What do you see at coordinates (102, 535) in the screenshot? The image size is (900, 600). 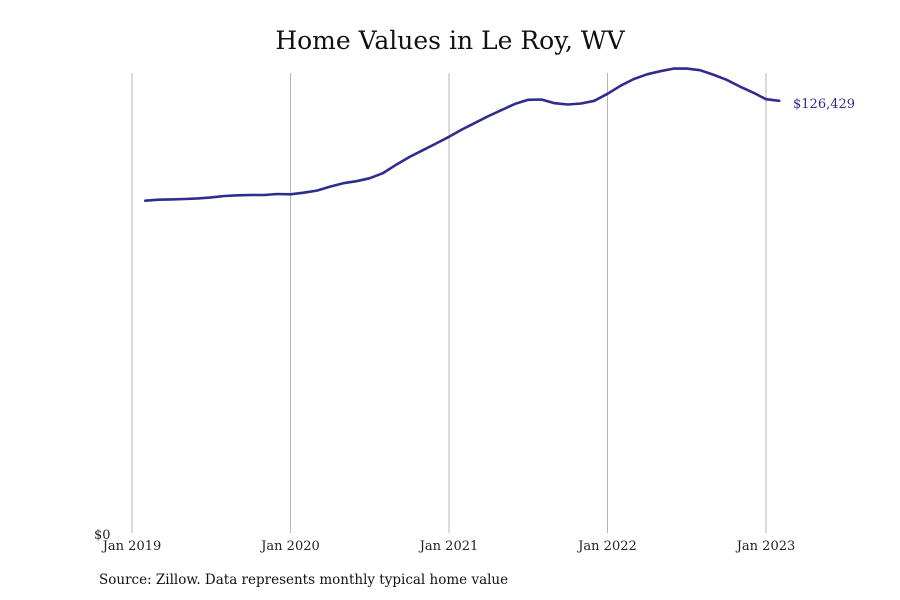 I see `y-tick-label-zero: $0` at bounding box center [102, 535].